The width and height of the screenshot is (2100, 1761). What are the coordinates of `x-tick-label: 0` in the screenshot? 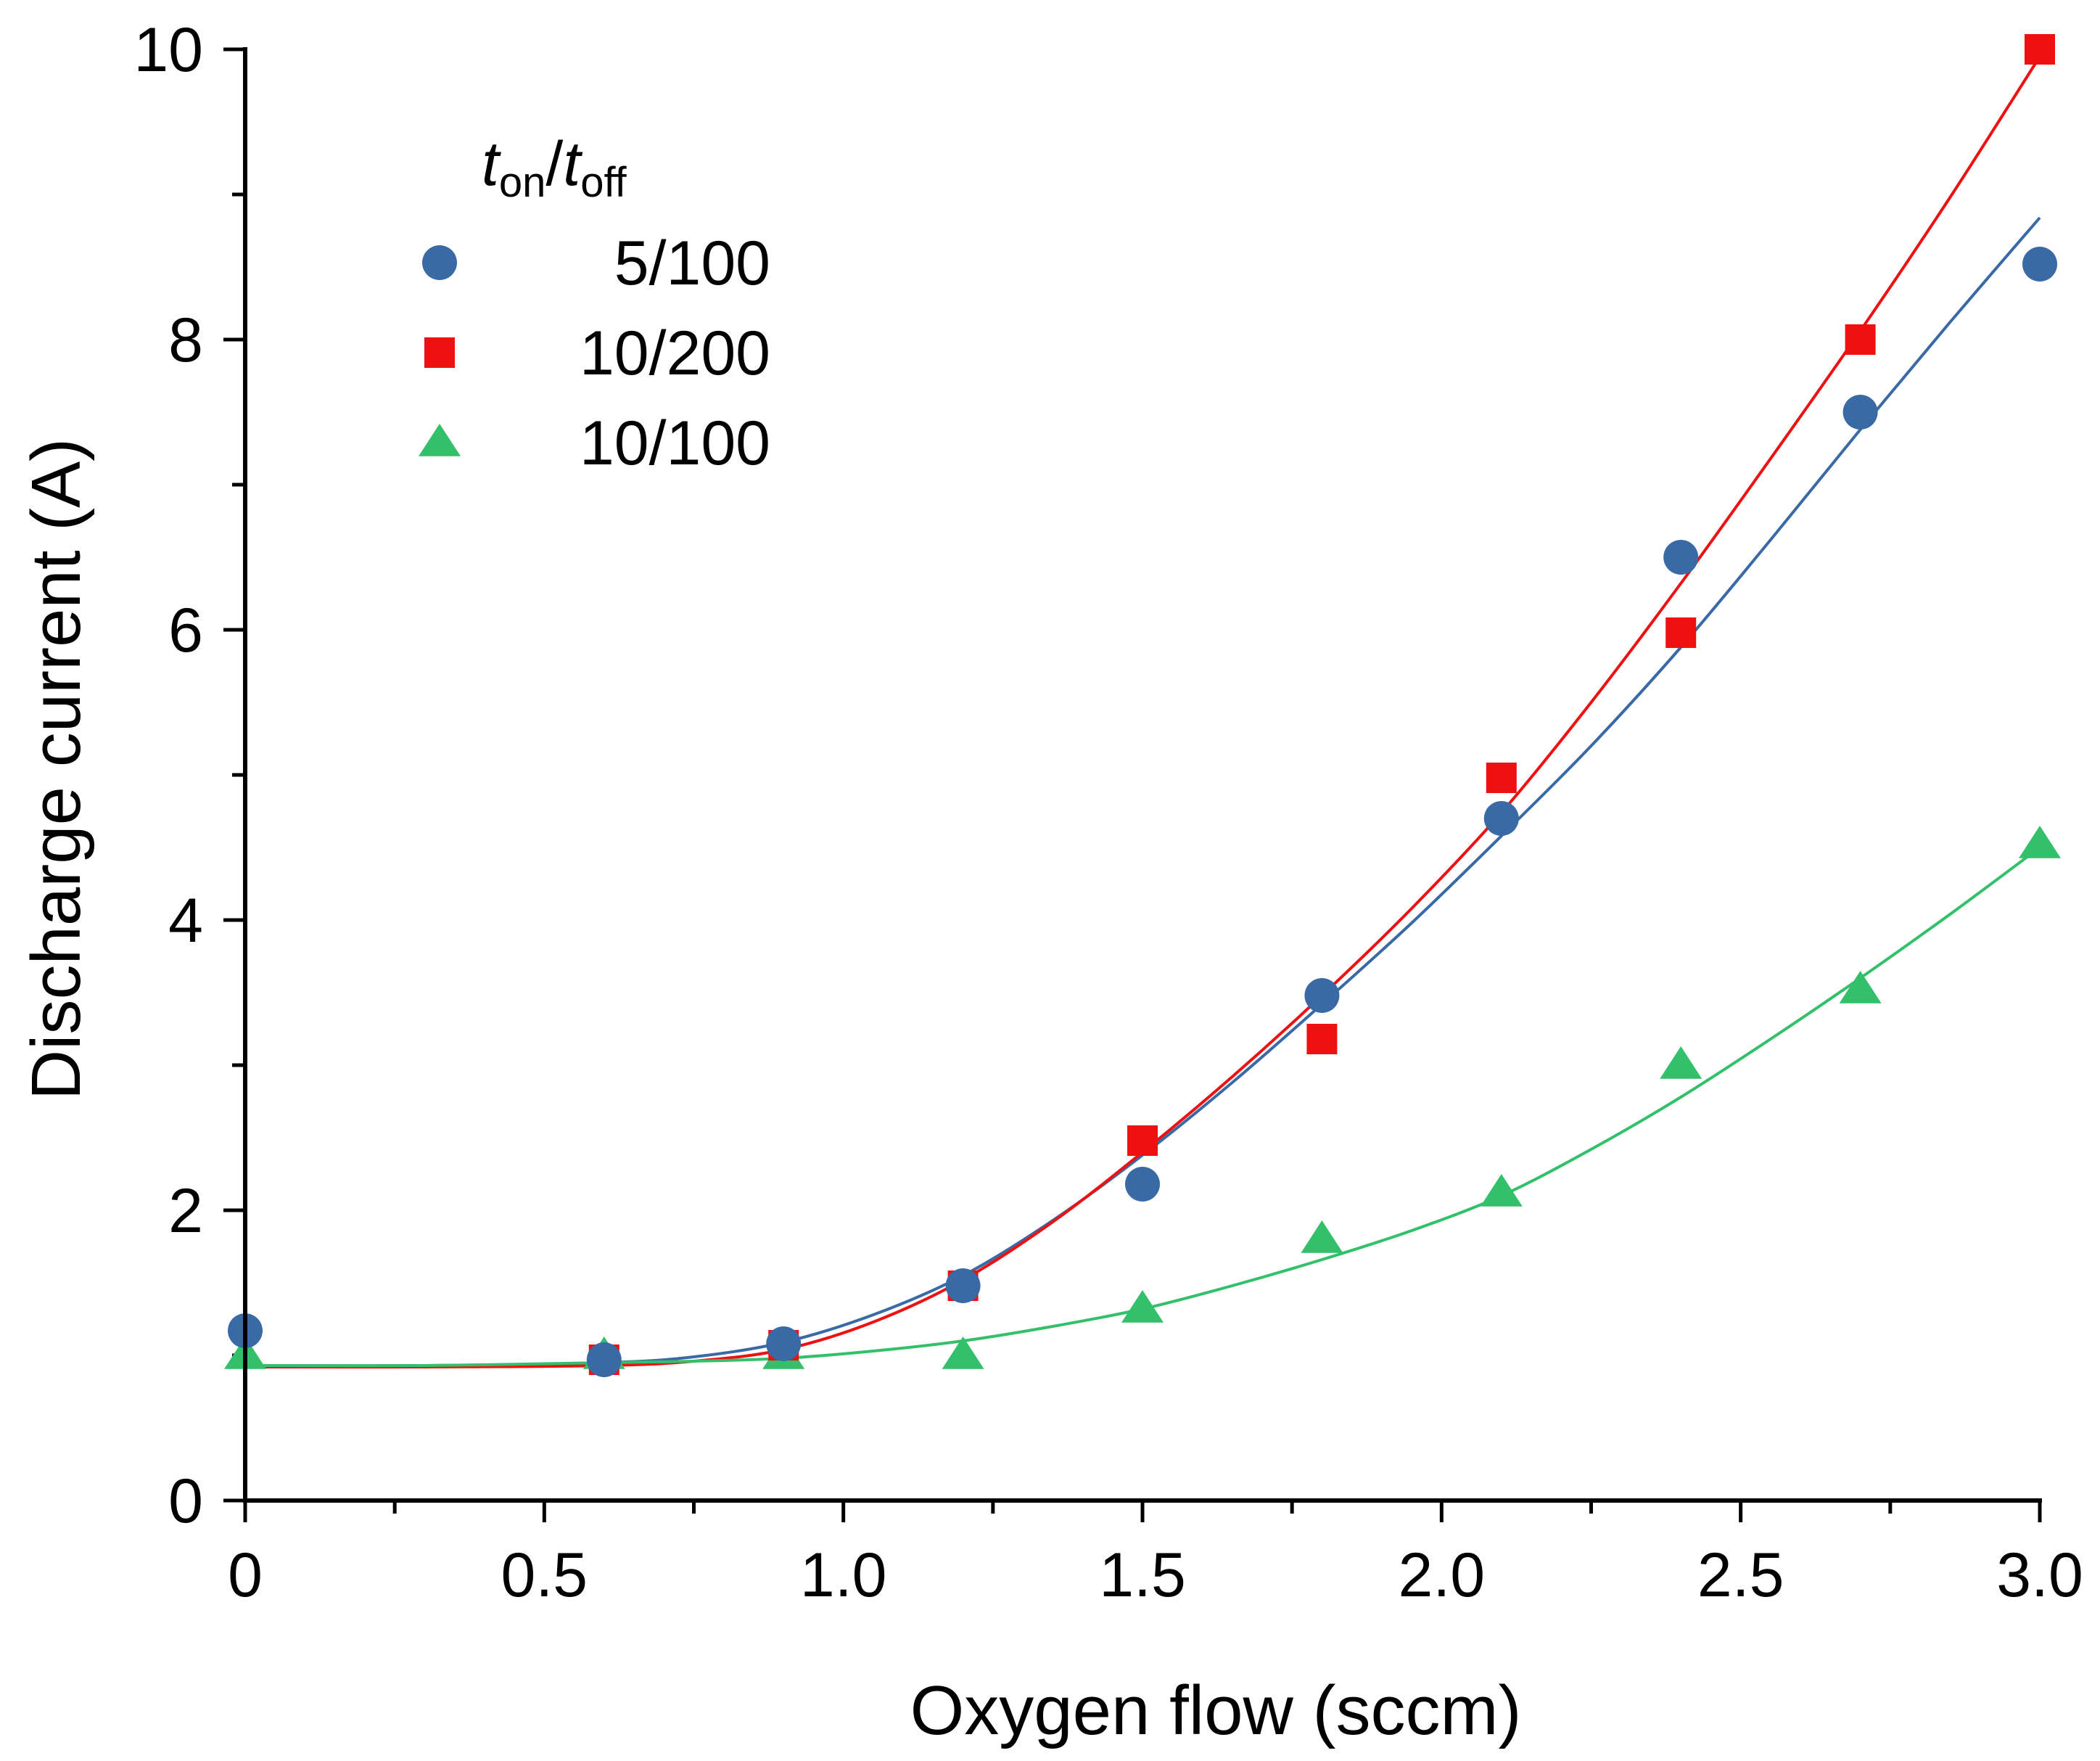 It's located at (245, 1575).